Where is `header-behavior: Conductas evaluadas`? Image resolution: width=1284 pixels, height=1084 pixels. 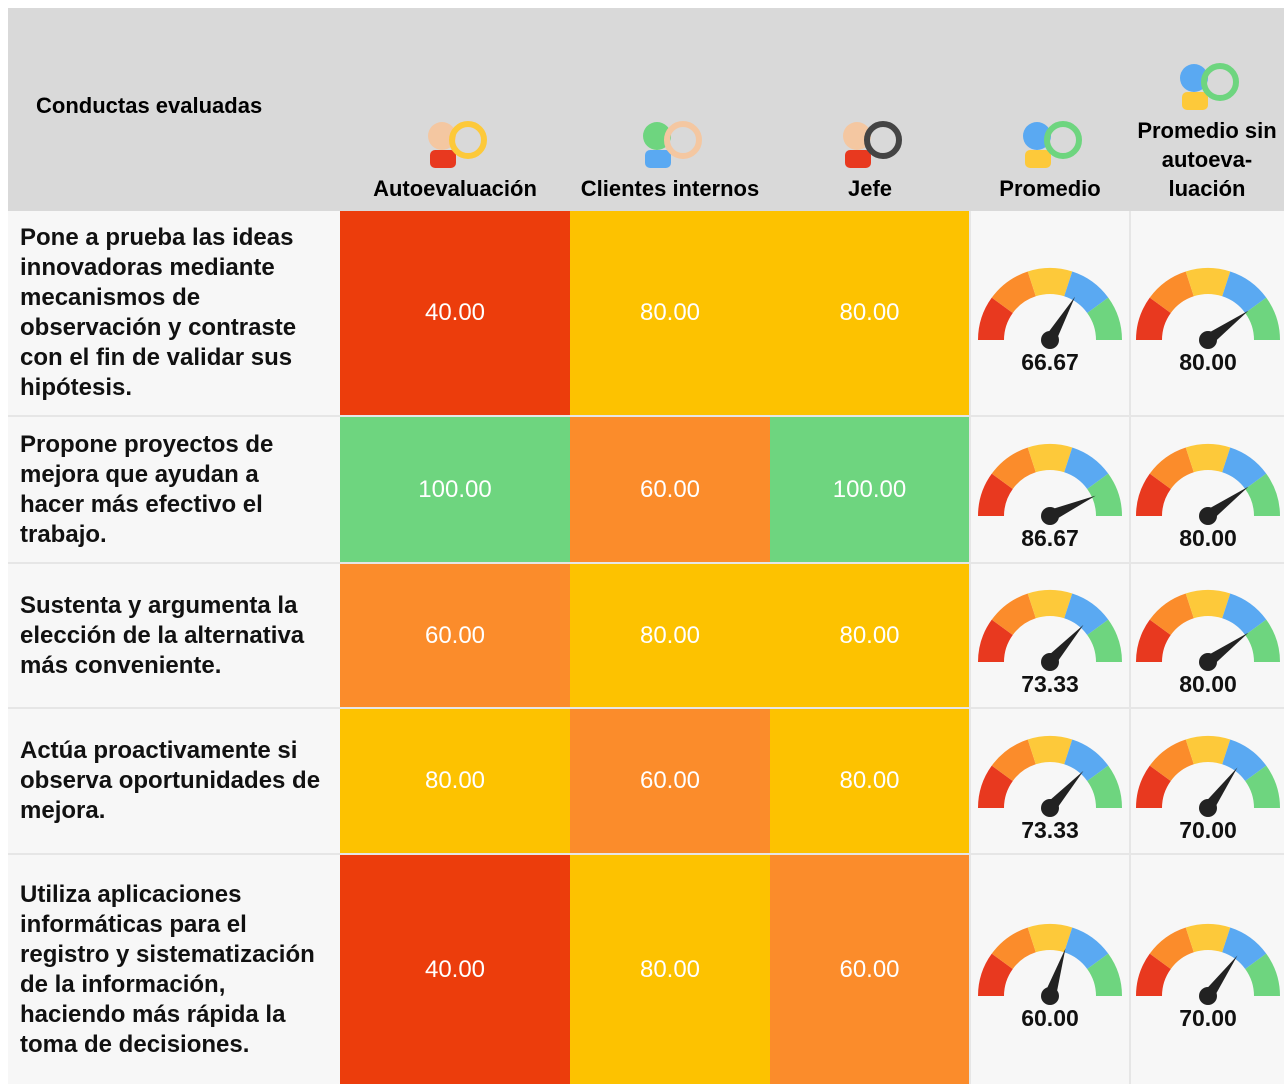
header-behavior: Conductas evaluadas is located at coordinates (174, 109).